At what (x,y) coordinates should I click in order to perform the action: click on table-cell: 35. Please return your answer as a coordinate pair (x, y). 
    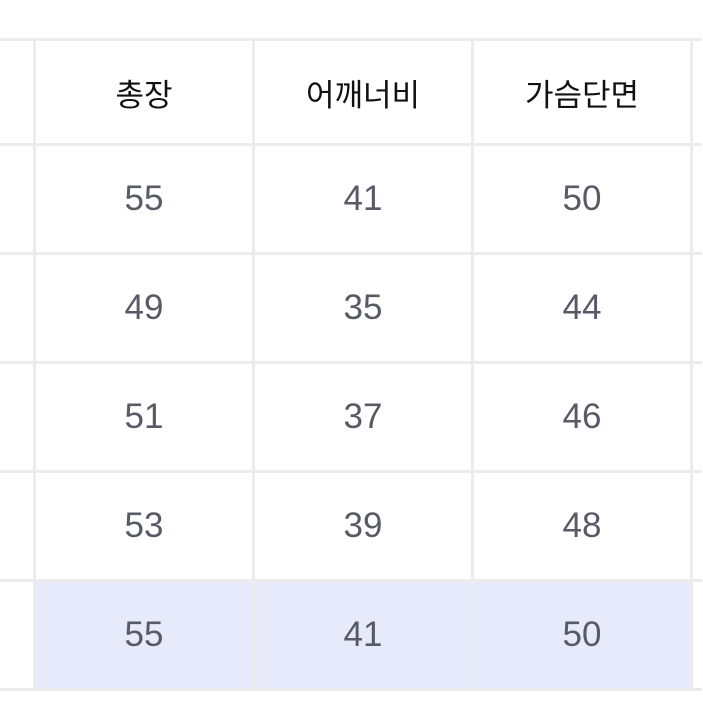
    Looking at the image, I should click on (363, 308).